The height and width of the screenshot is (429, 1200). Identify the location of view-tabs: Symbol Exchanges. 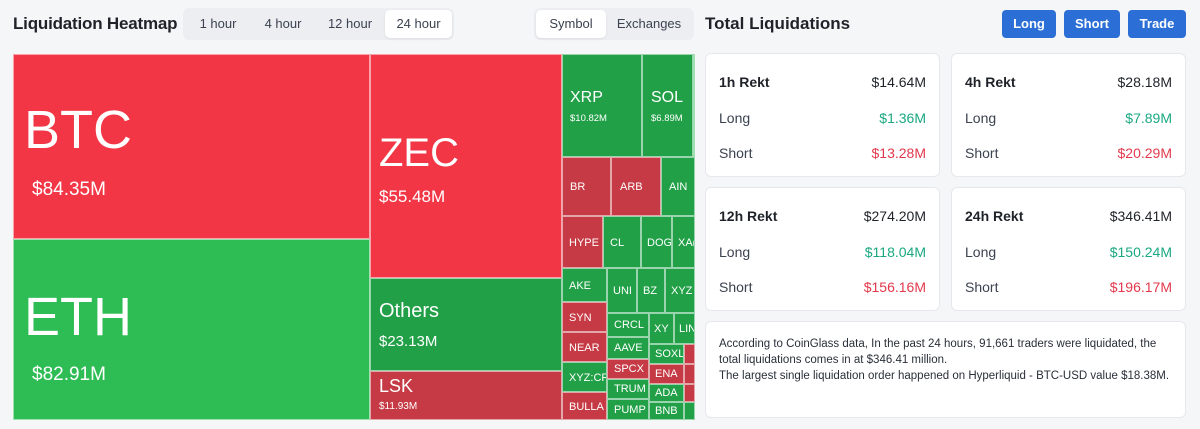
(614, 24).